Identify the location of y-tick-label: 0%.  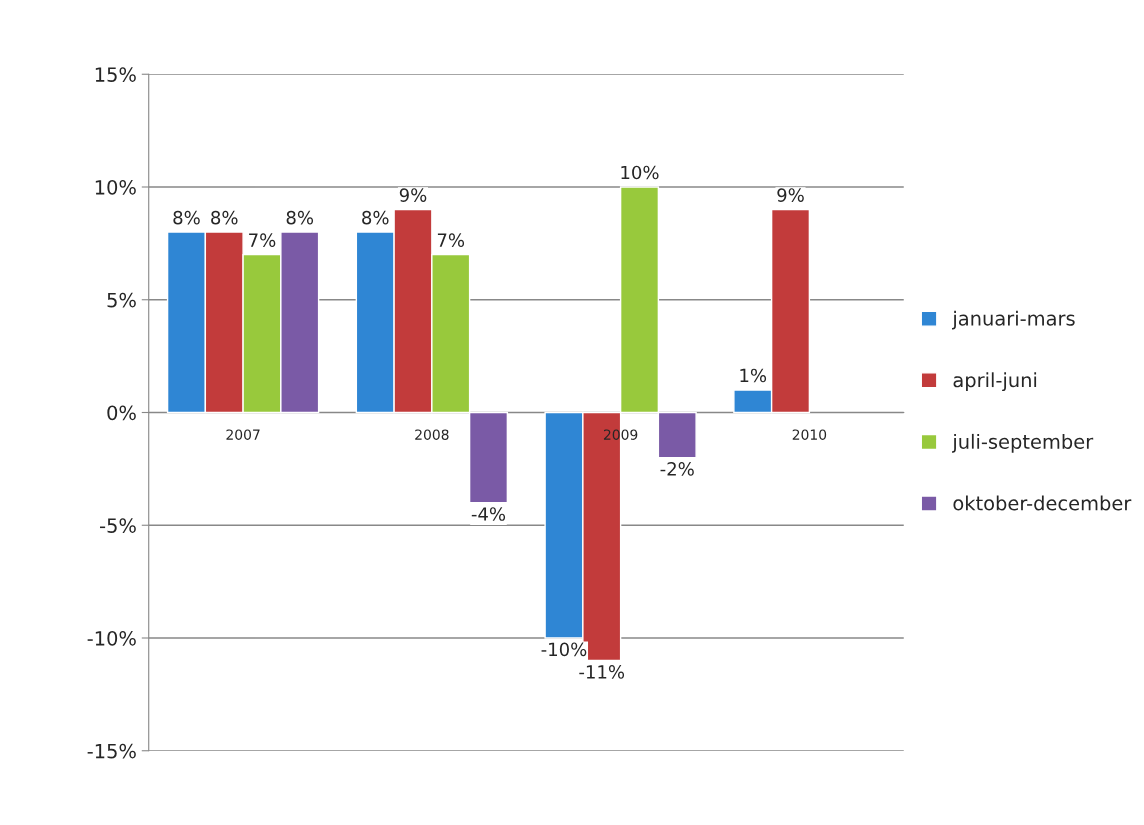
(121, 413).